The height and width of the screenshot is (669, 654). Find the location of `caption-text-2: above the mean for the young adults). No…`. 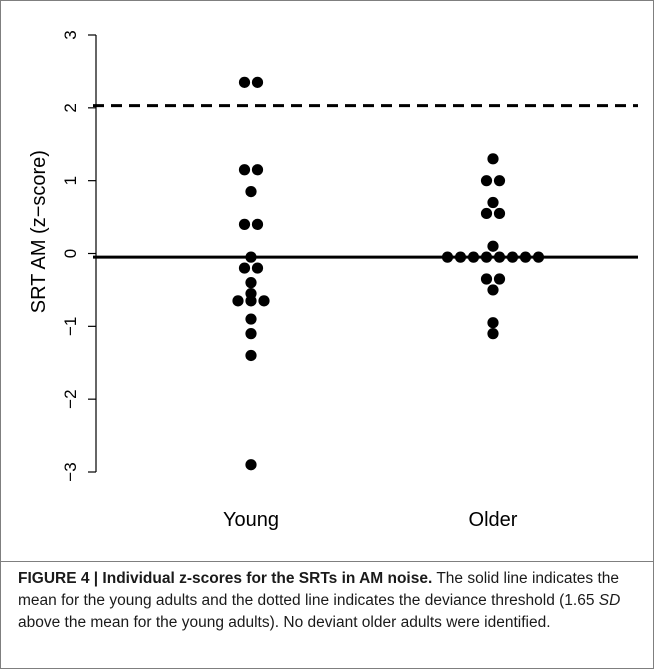

caption-text-2: above the mean for the young adults). No… is located at coordinates (284, 622).